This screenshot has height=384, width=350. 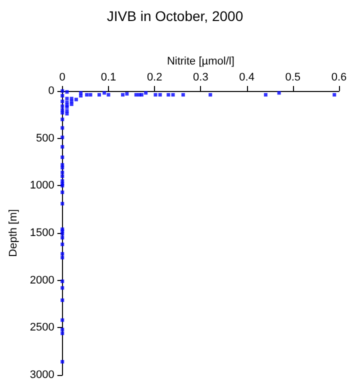 I want to click on x-tick-label: 0.5, so click(x=293, y=78).